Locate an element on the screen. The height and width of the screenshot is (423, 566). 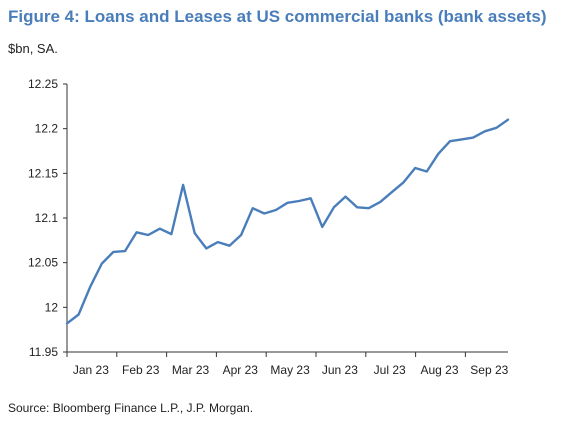
y-tick-label: 12.2 is located at coordinates (47, 129).